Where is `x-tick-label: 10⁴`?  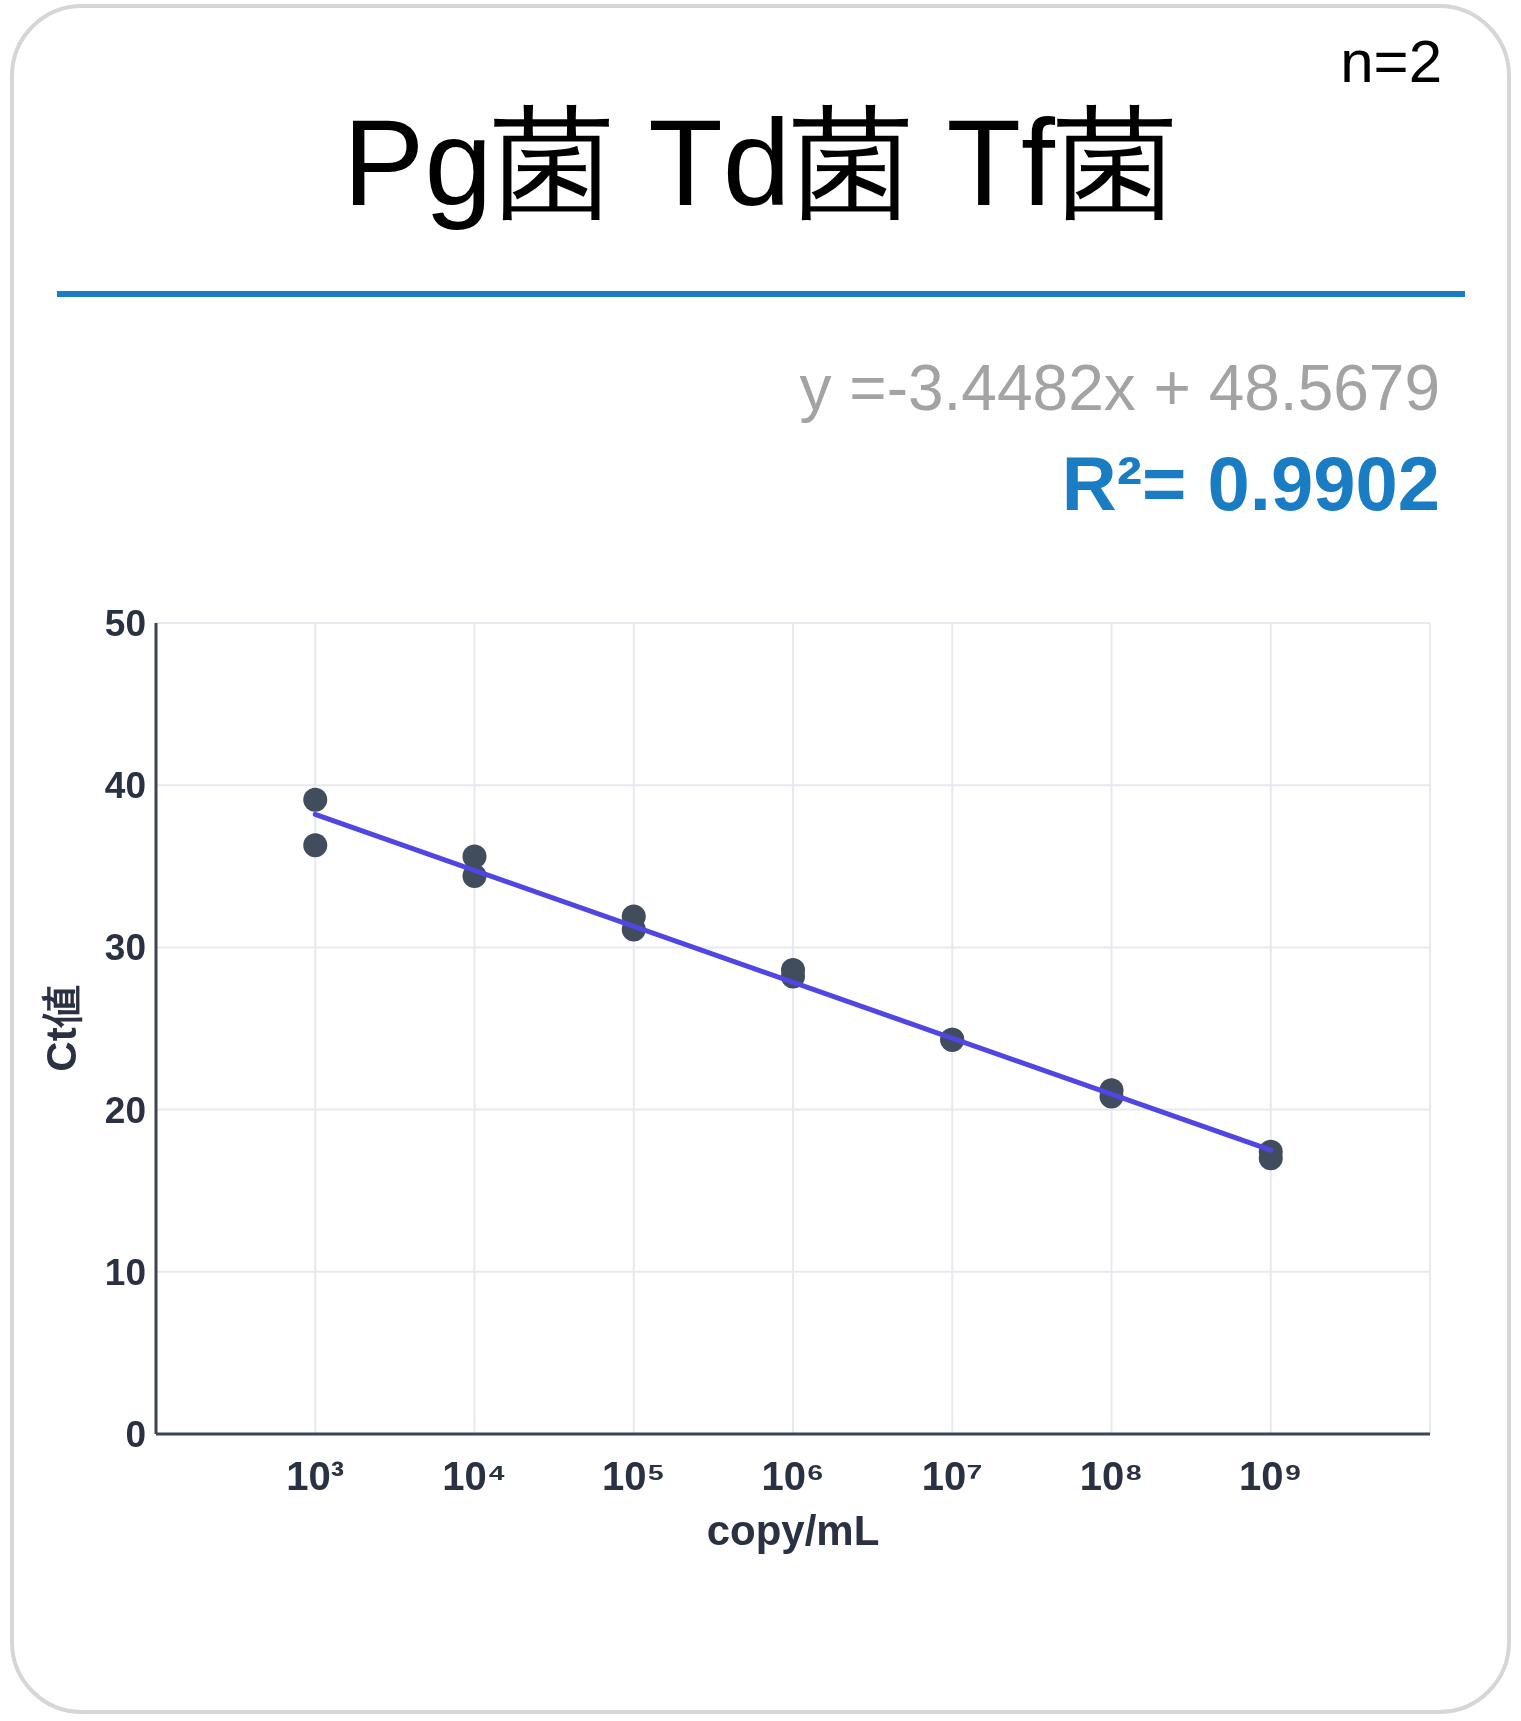
x-tick-label: 10⁴ is located at coordinates (474, 1476).